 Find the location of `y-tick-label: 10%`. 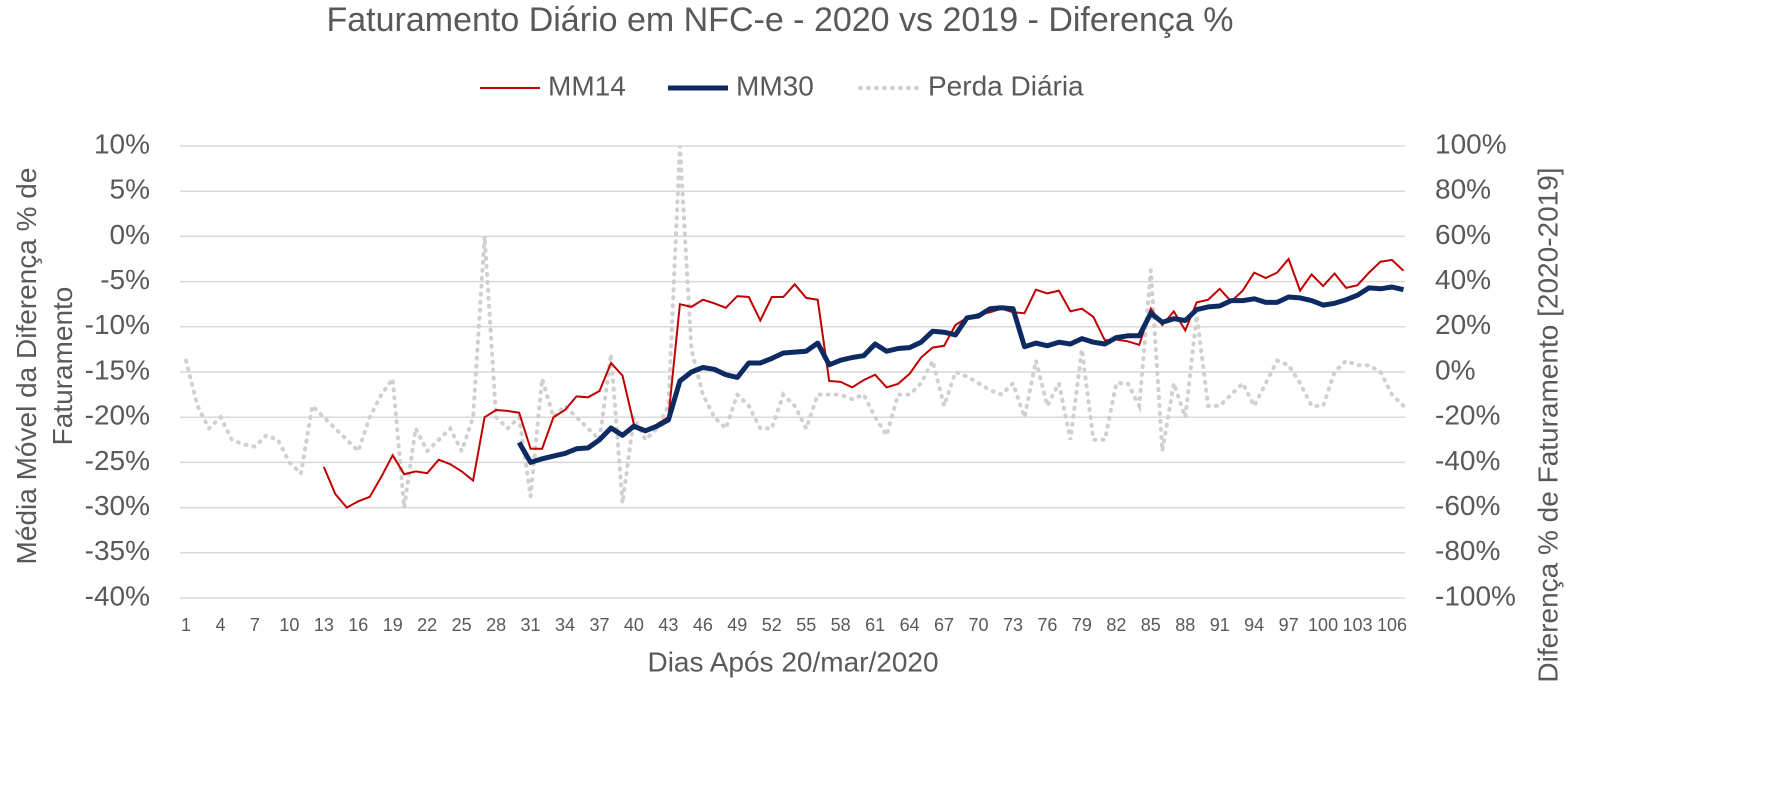

y-tick-label: 10% is located at coordinates (122, 143).